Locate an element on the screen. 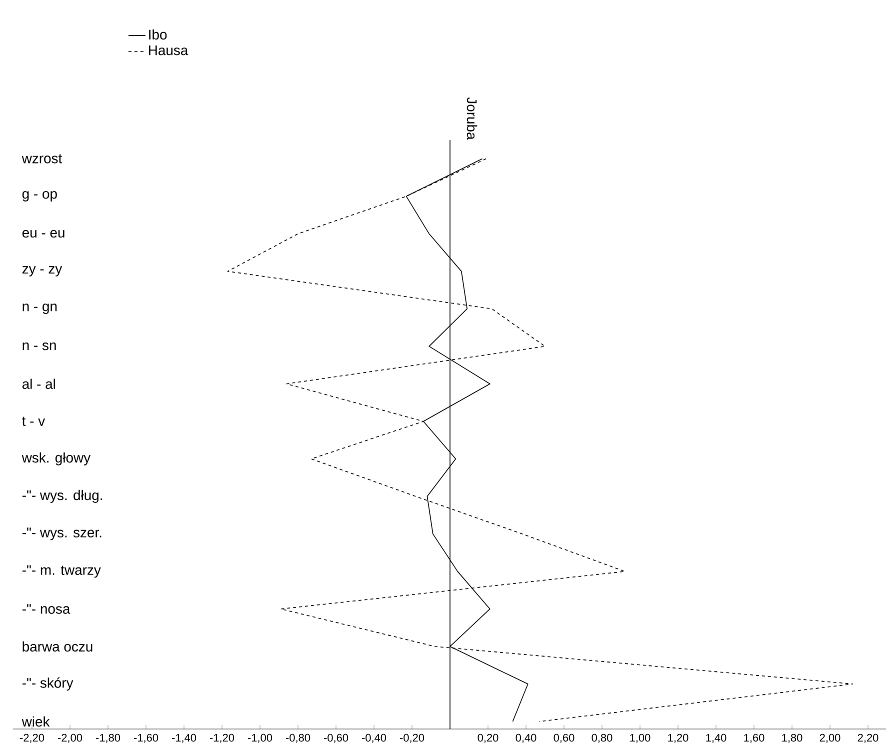  y-tick-label: -"- skóry is located at coordinates (48, 684).